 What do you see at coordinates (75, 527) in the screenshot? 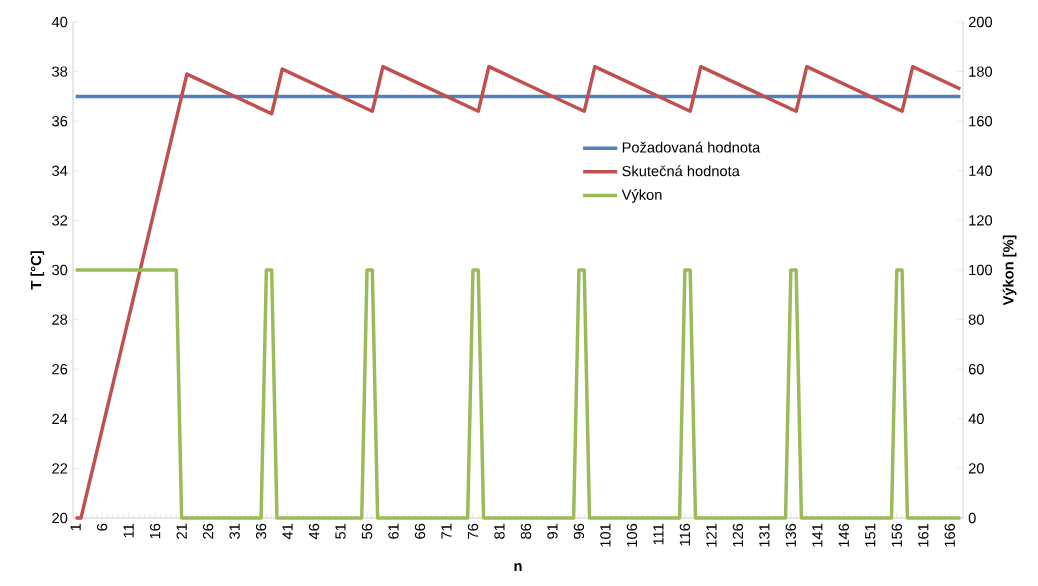
I see `x-tick-label: 1` at bounding box center [75, 527].